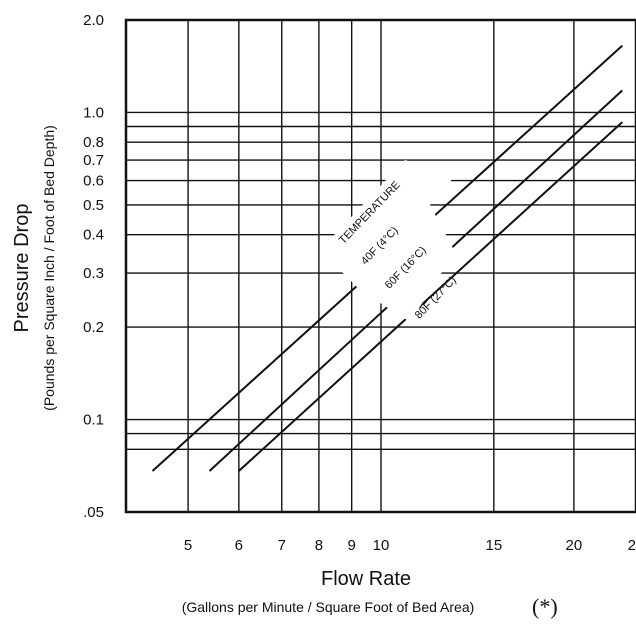 Image resolution: width=636 pixels, height=626 pixels. I want to click on y-tick-labels: .05 0.1 0.2 0.3 0.4 0.5 0.6 0.70.8 1.0 2.0, so click(93, 266).